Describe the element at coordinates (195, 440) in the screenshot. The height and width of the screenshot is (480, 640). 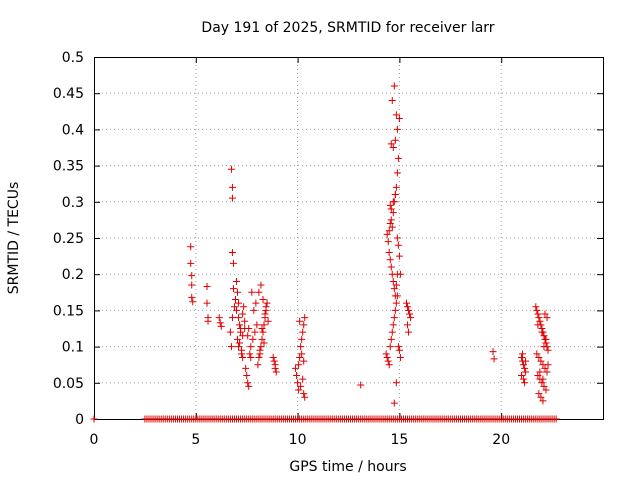
I see `x-tick-label: 5` at that location.